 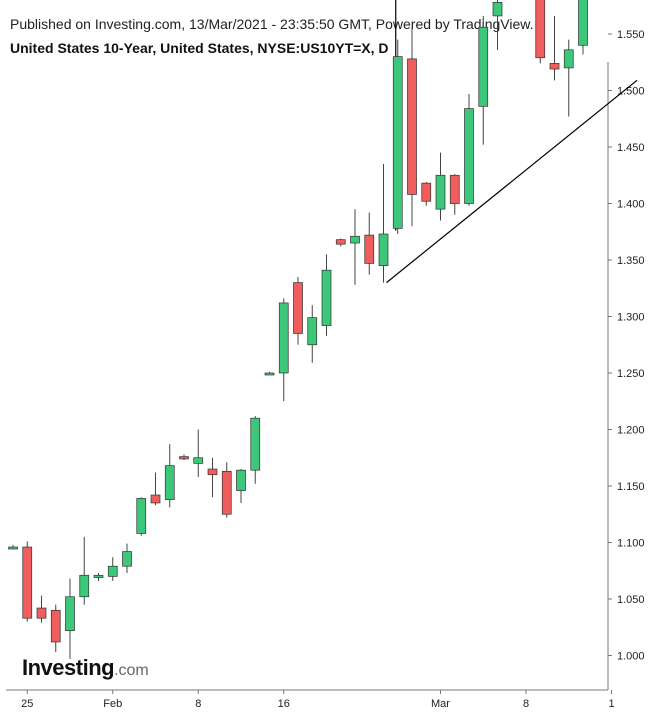 I want to click on x-tick-label: 1, so click(x=611, y=704).